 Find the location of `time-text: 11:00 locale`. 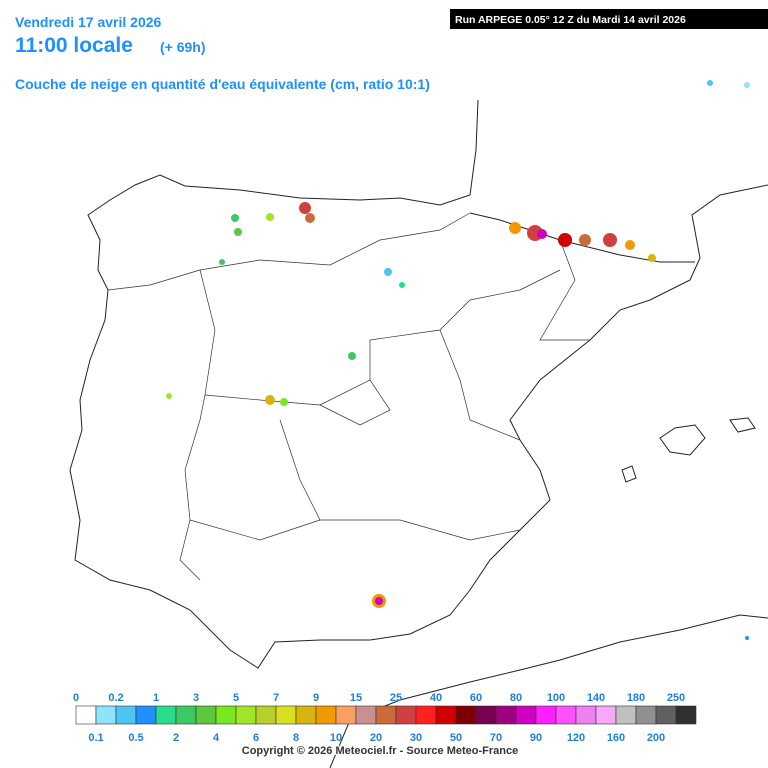

time-text: 11:00 locale is located at coordinates (74, 45).